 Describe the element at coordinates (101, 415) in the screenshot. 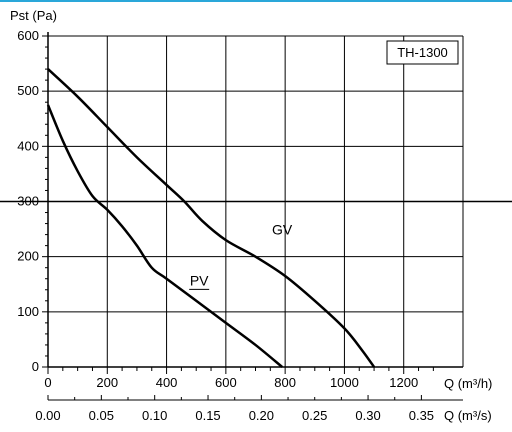

I see `x2-tick-label: 0.05` at that location.